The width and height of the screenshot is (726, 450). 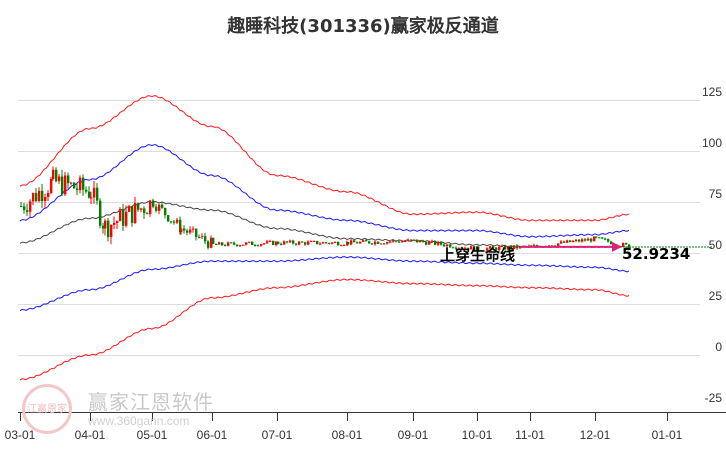 What do you see at coordinates (90, 435) in the screenshot?
I see `x-tick-label: 04-01` at bounding box center [90, 435].